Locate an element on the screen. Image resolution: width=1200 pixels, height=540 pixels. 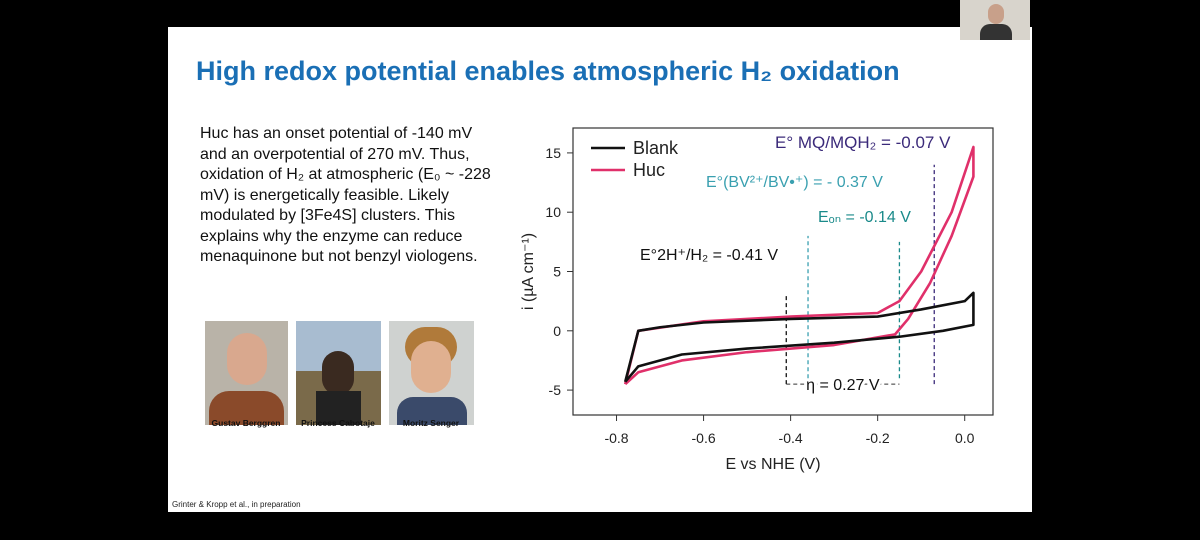
annotation: E°2H⁺/H₂ = -0.41 V is located at coordinates (709, 255).